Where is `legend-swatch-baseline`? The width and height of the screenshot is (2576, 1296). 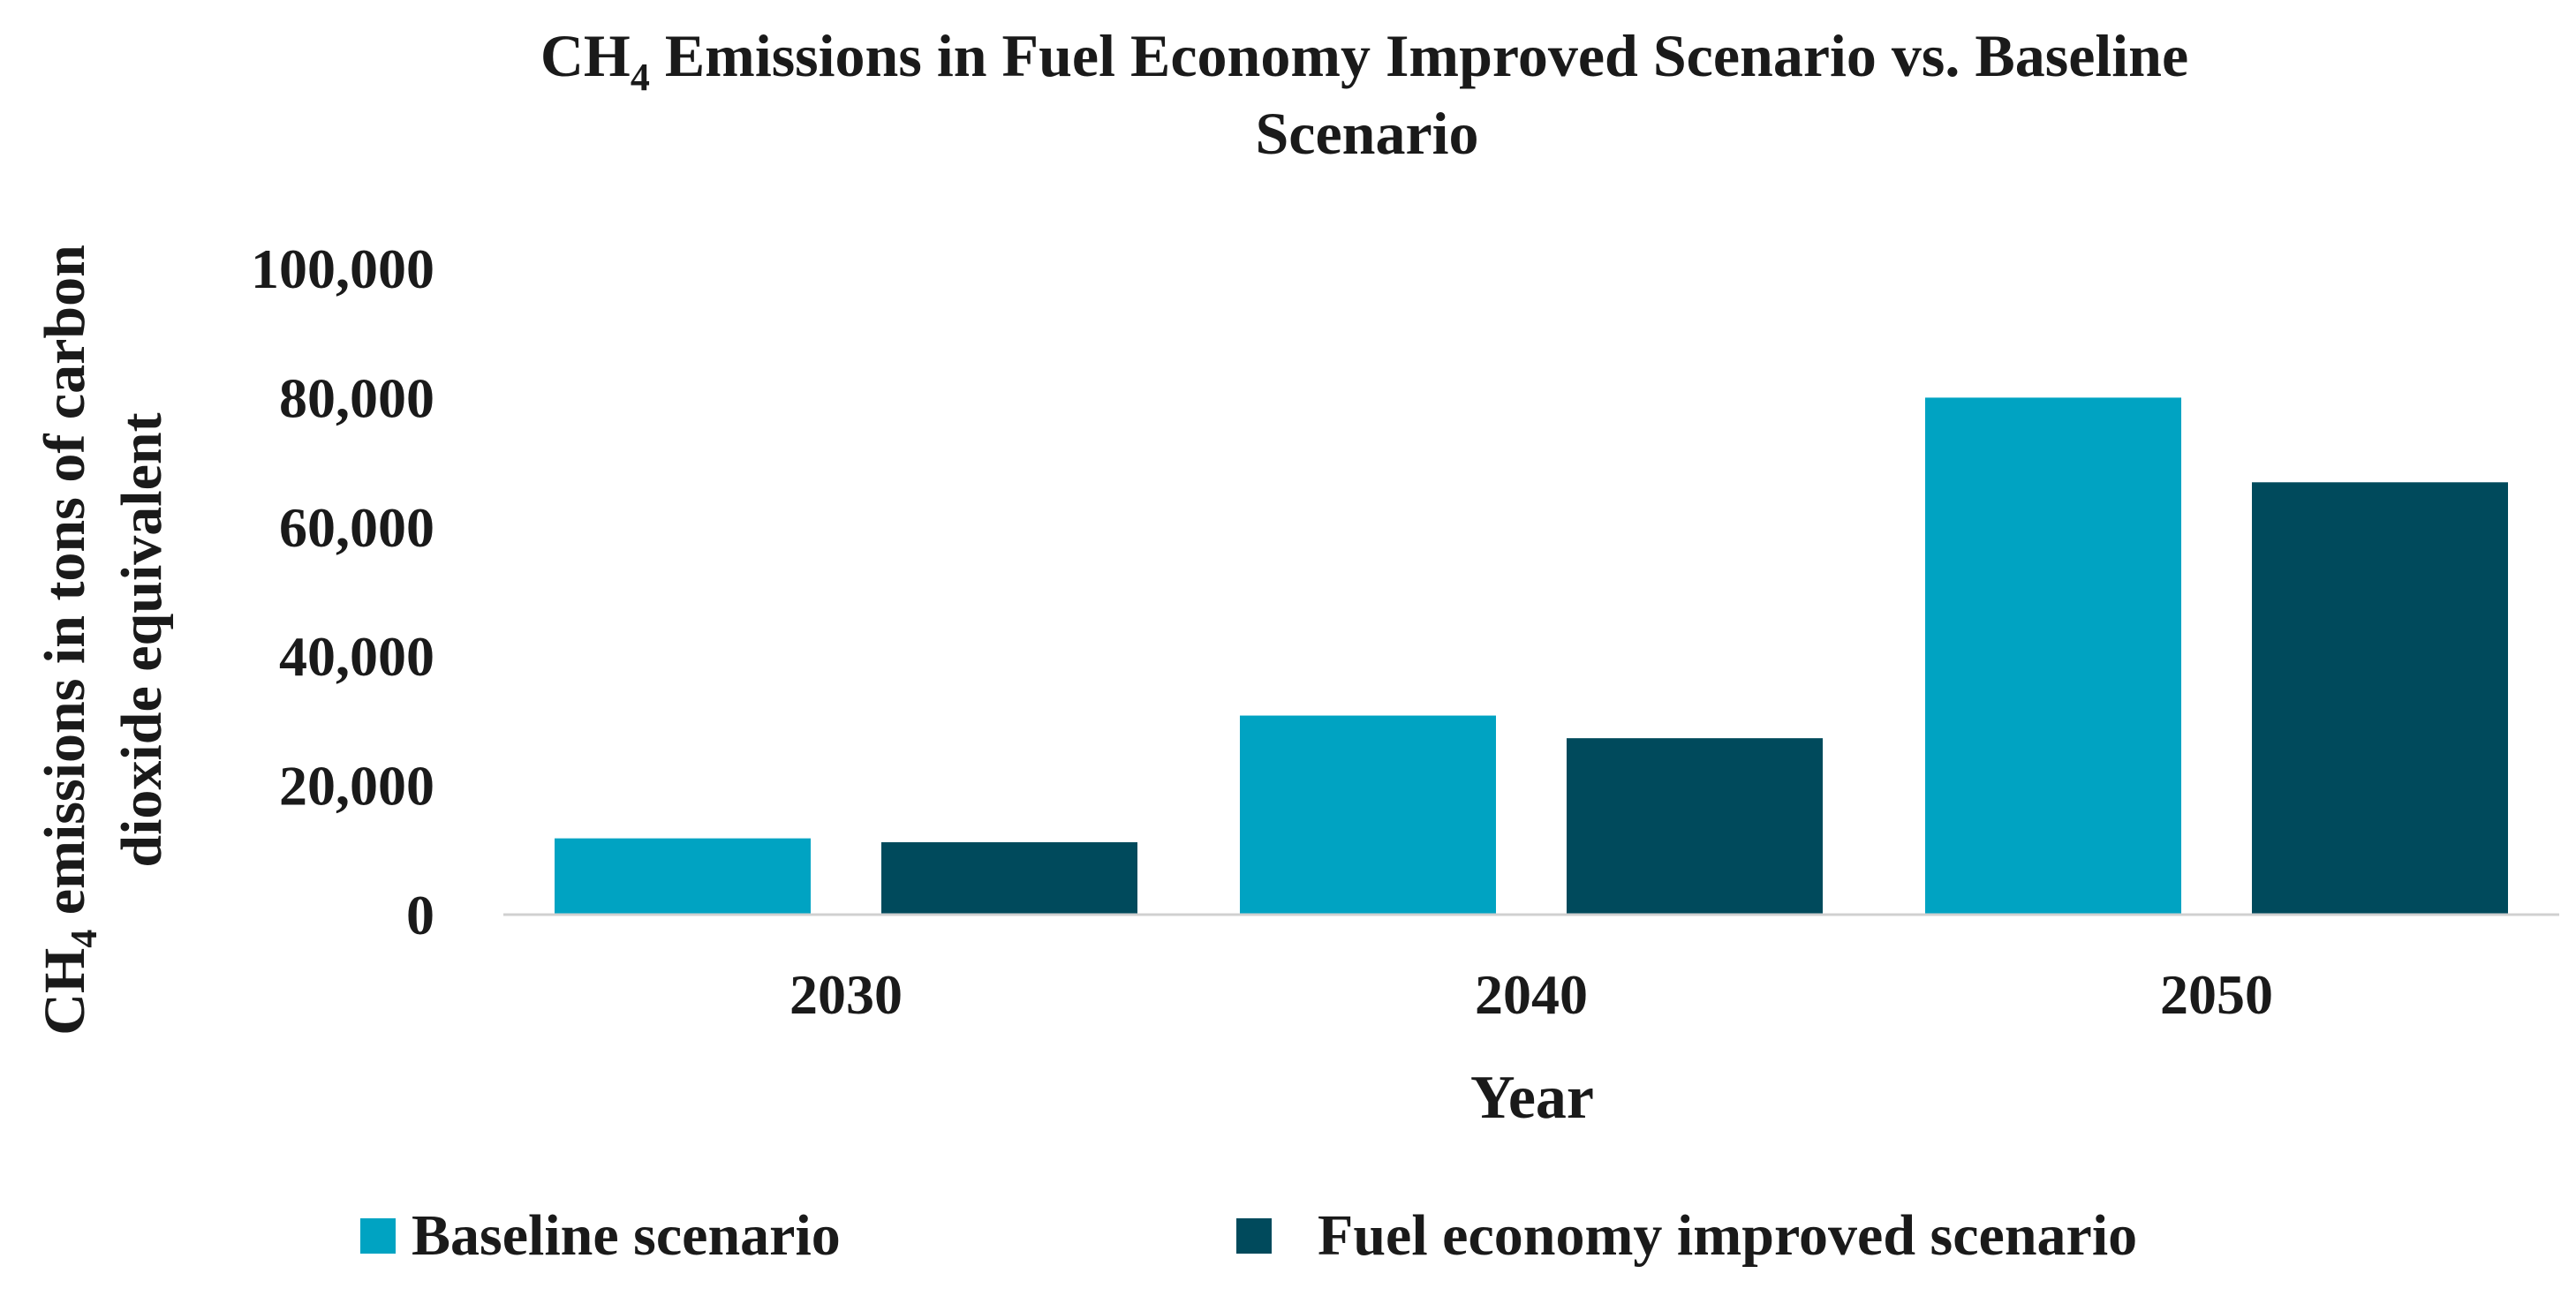
legend-swatch-baseline is located at coordinates (378, 1236).